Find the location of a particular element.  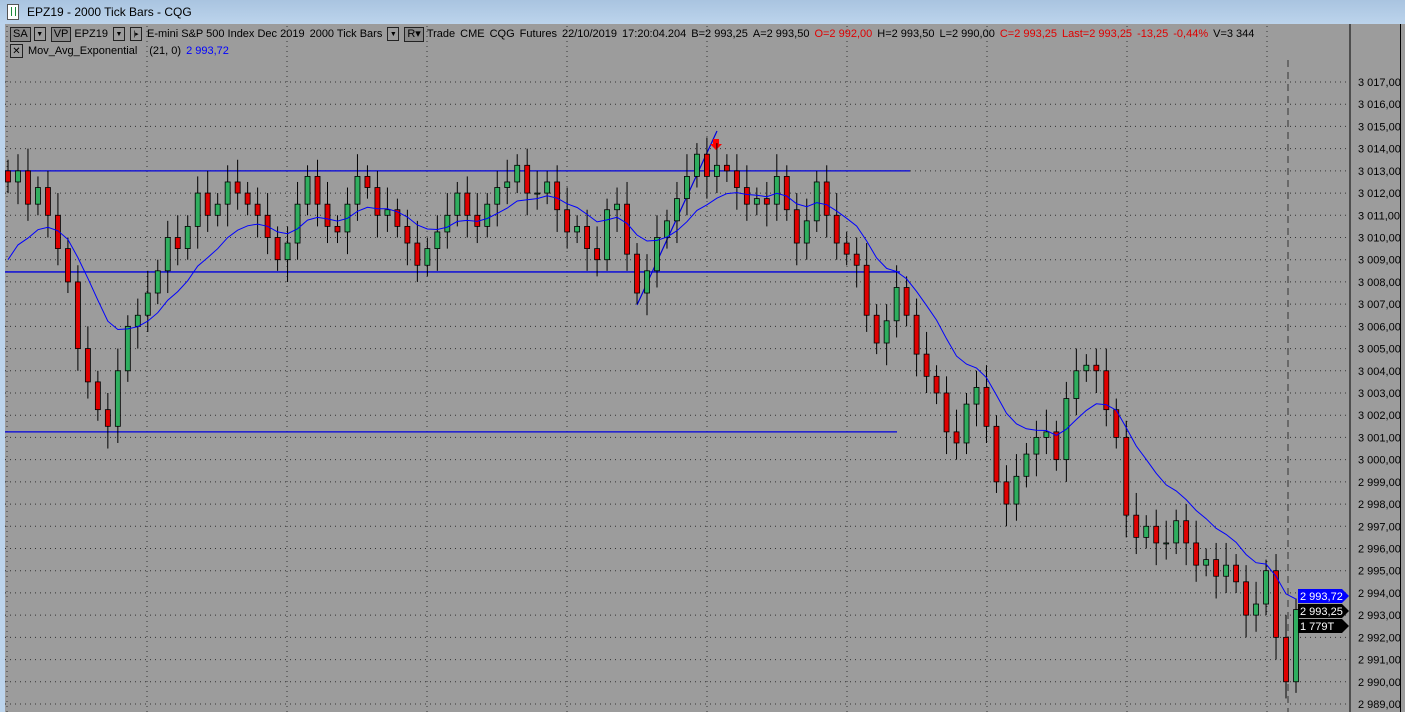

study-row: ✕ Mov_Avg_Exponential (21, 0) 2 993,72 is located at coordinates (122, 51).